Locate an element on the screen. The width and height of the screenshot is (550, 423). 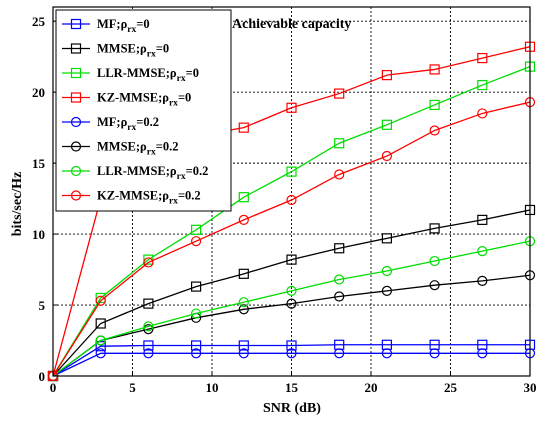
y-tick-label: 25 is located at coordinates (39, 21).